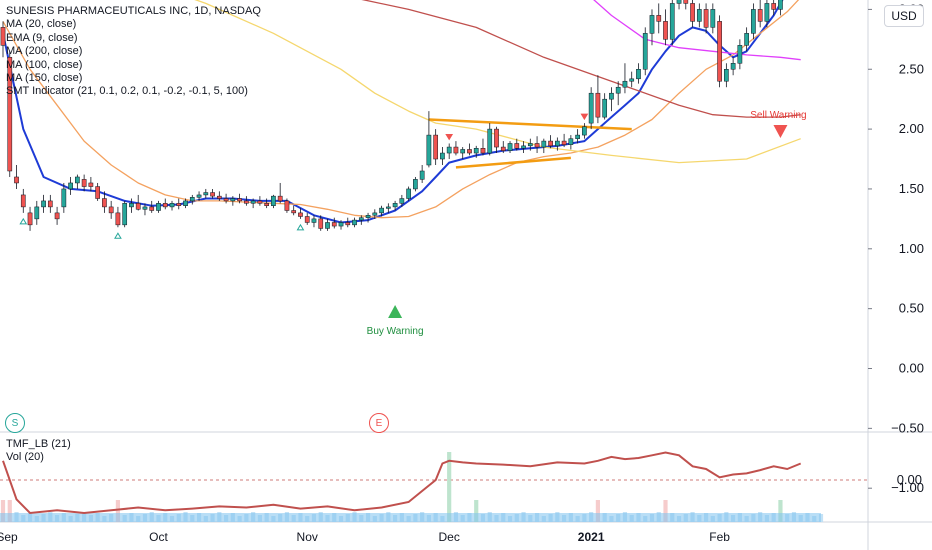 The image size is (932, 550). I want to click on tmf-zero-label: 0.00, so click(909, 479).